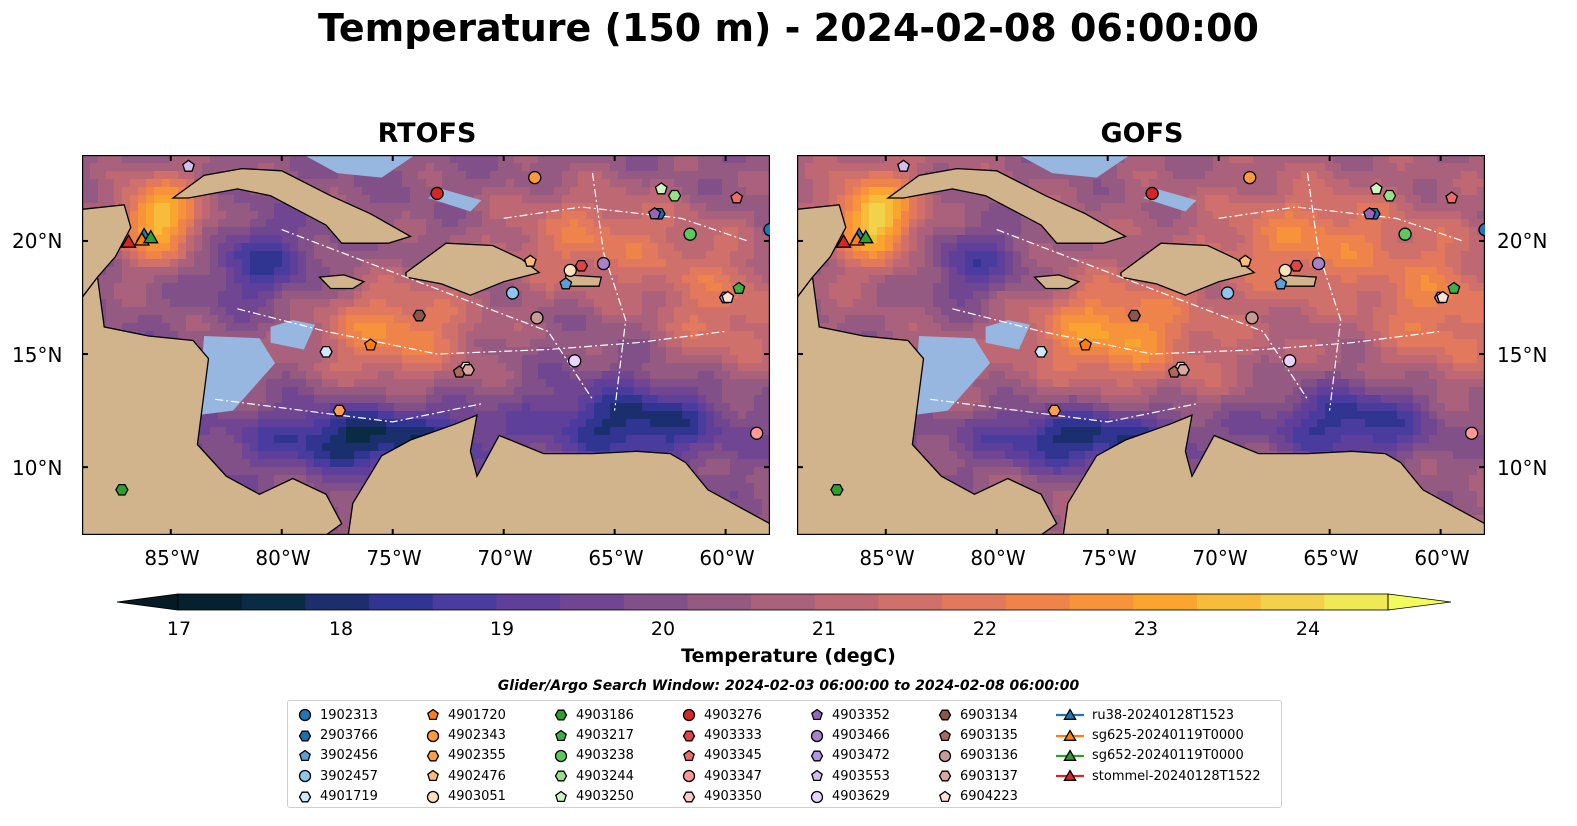  I want to click on legend-label: 4903472, so click(861, 756).